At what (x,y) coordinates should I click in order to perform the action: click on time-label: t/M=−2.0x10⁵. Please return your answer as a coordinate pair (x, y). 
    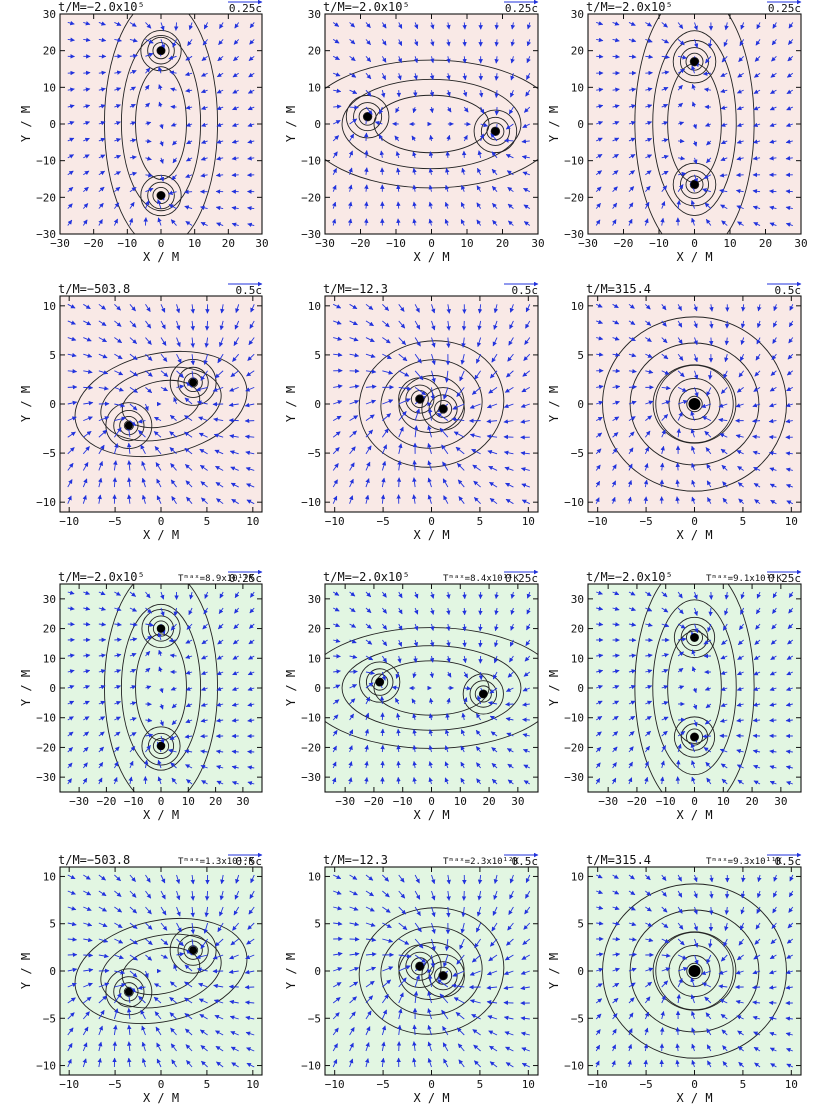
    Looking at the image, I should click on (101, 7).